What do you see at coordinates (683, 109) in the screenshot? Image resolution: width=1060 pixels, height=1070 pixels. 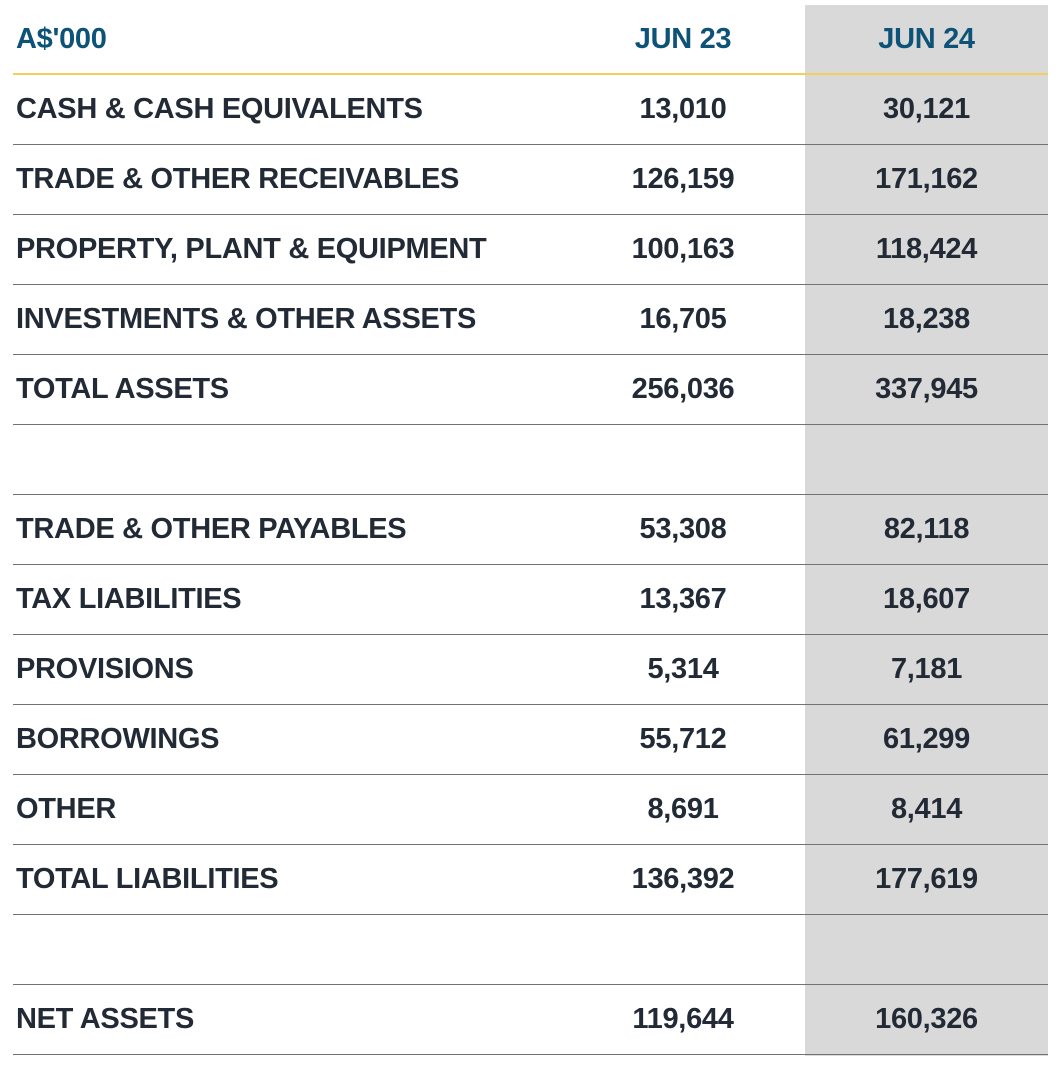 I see `jun23-value: 13,010` at bounding box center [683, 109].